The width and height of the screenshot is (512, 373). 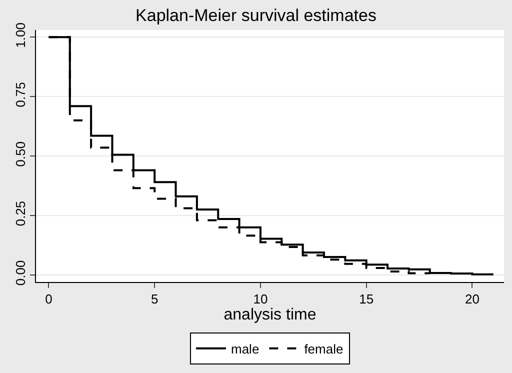 What do you see at coordinates (20, 35) in the screenshot?
I see `y-tick-label: 1.00` at bounding box center [20, 35].